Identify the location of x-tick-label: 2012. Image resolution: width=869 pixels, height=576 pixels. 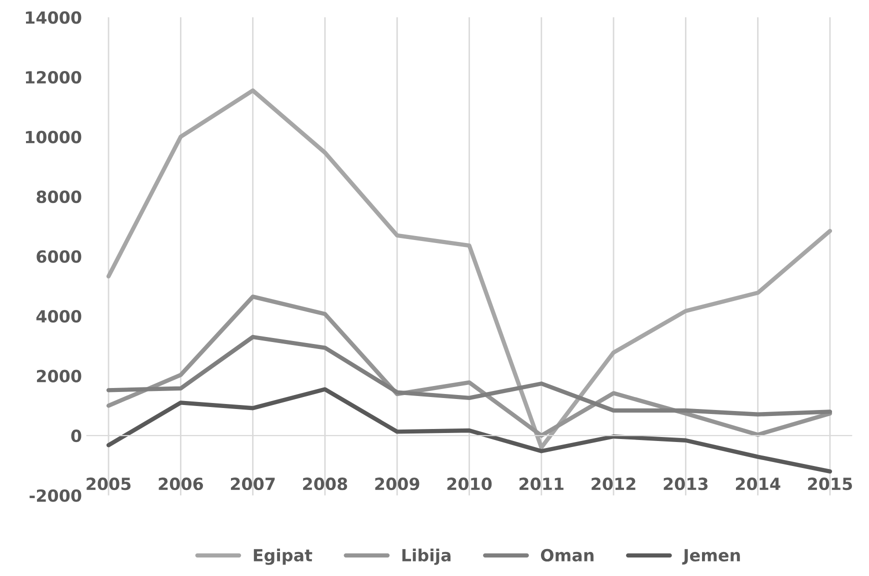
(614, 484).